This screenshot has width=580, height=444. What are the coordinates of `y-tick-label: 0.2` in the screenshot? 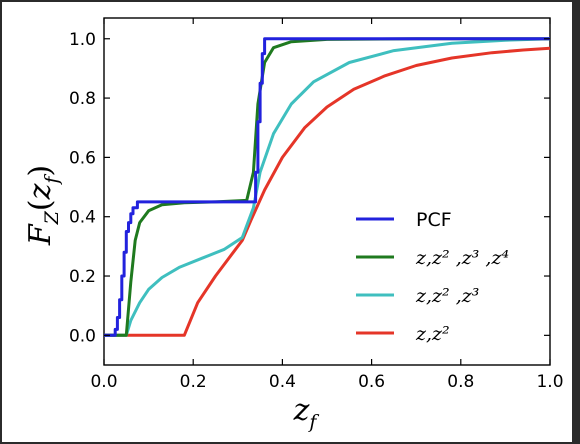 It's located at (82, 277).